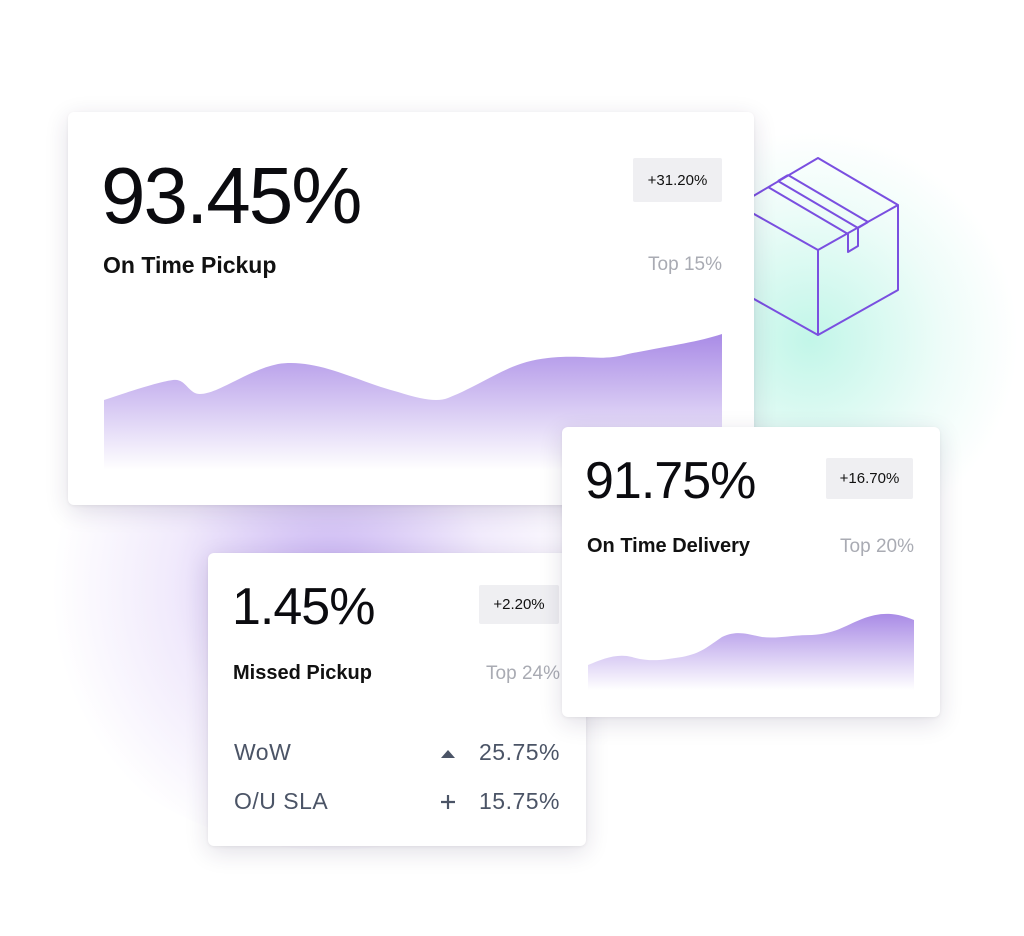 The height and width of the screenshot is (936, 1024). What do you see at coordinates (751, 651) in the screenshot?
I see `area-chart` at bounding box center [751, 651].